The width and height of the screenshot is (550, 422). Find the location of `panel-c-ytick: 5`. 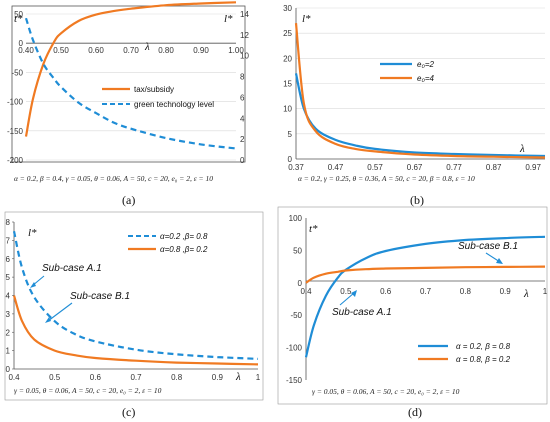

panel-c-ytick: 5 is located at coordinates (8, 277).